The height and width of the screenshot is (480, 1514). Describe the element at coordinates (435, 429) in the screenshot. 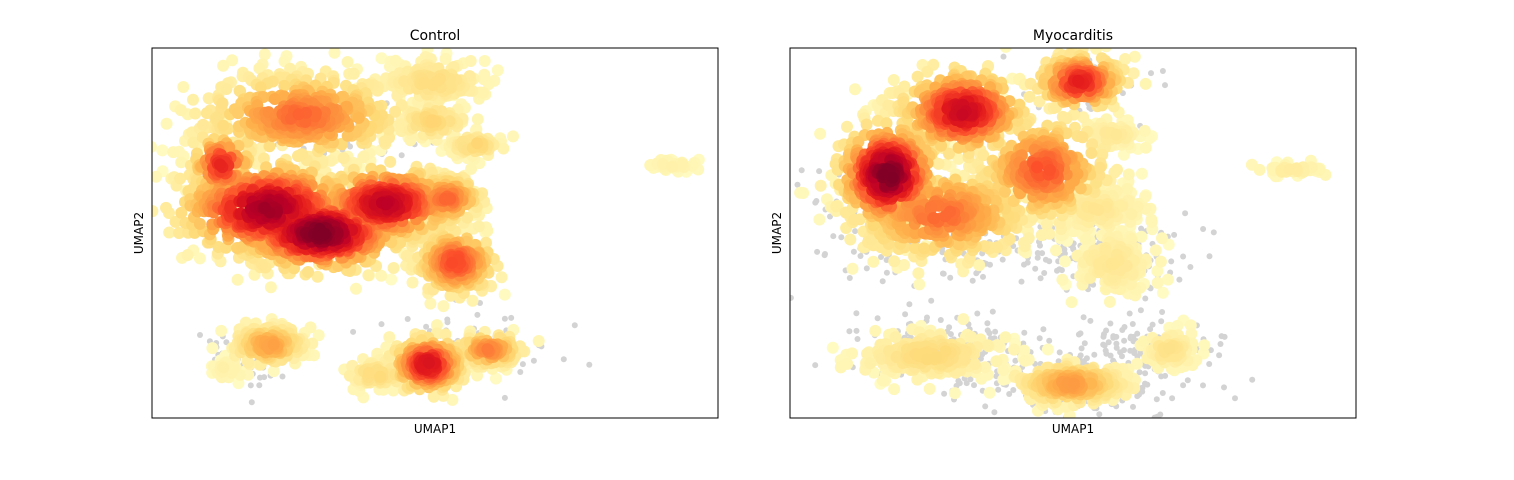

I see `x-axis-label-control: UMAP1` at that location.